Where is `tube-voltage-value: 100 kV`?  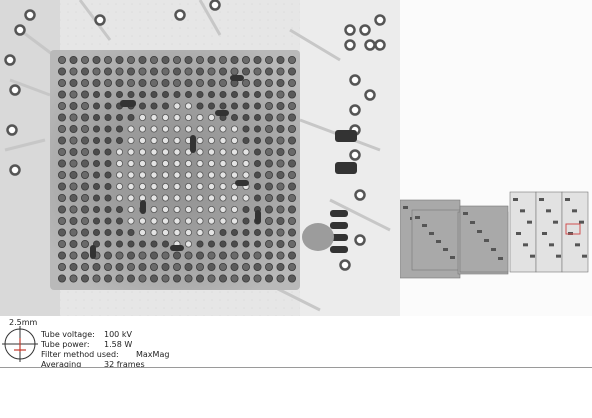 tube-voltage-value: 100 kV is located at coordinates (118, 334).